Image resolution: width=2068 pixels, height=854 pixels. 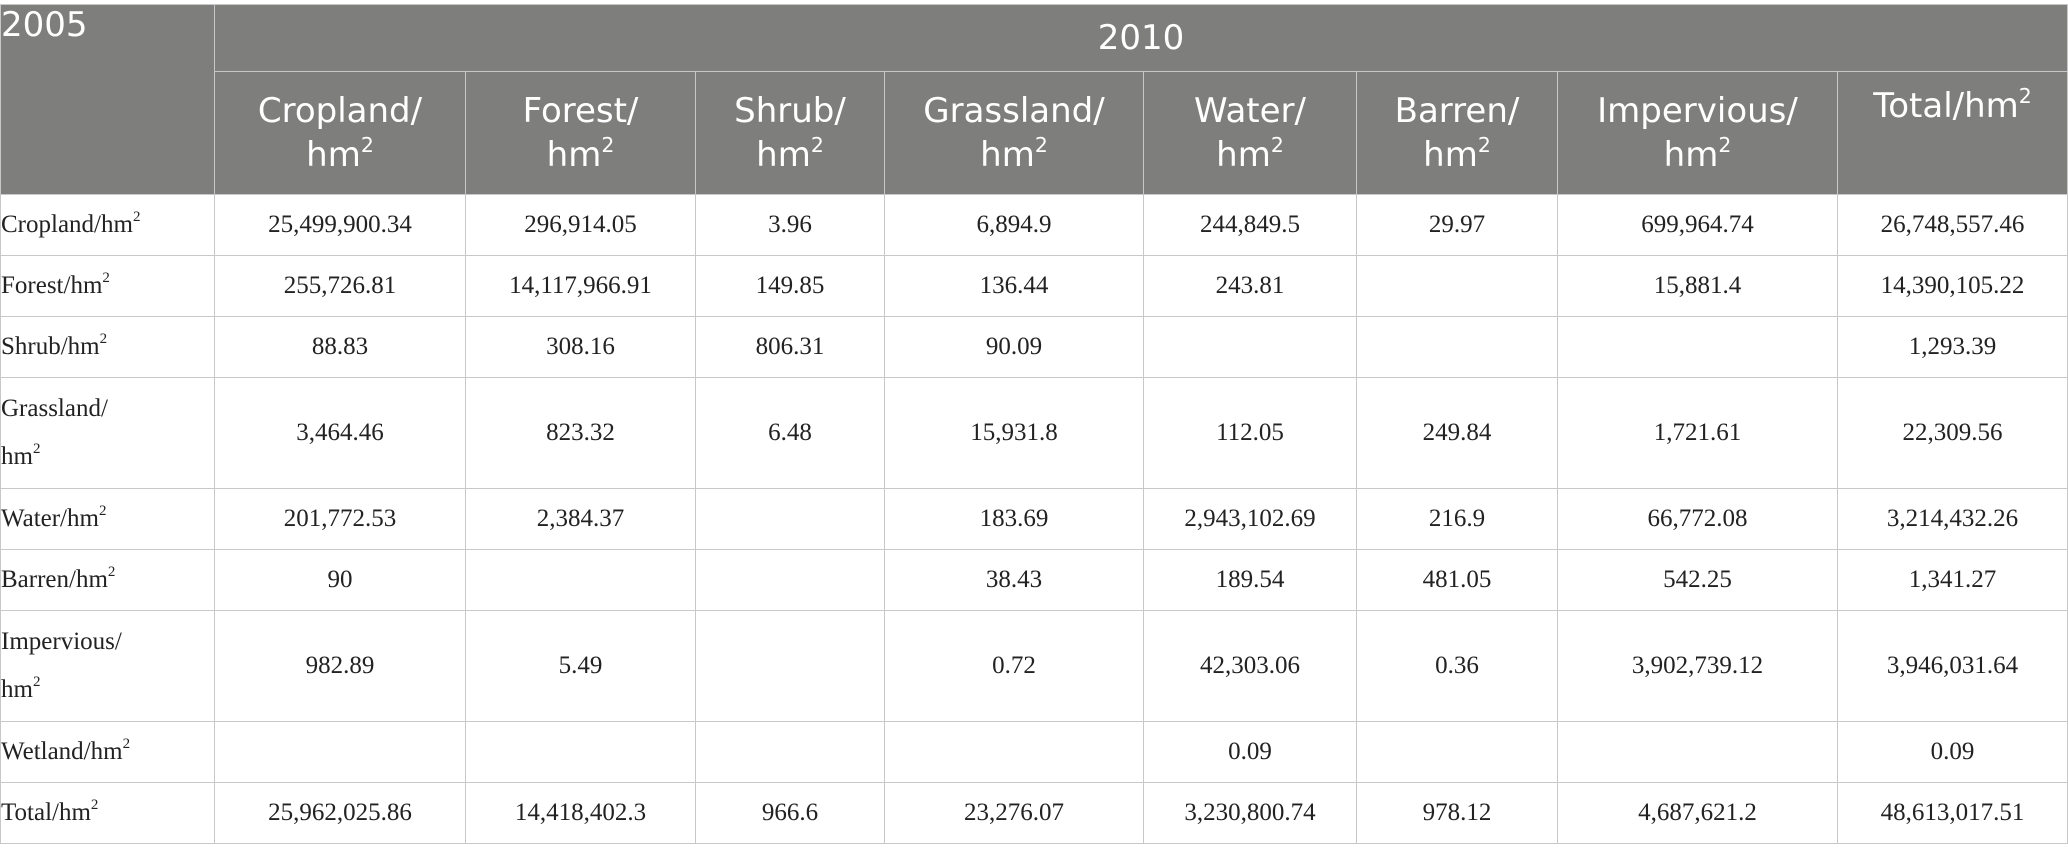 I want to click on table-cell: 243.81, so click(x=1250, y=286).